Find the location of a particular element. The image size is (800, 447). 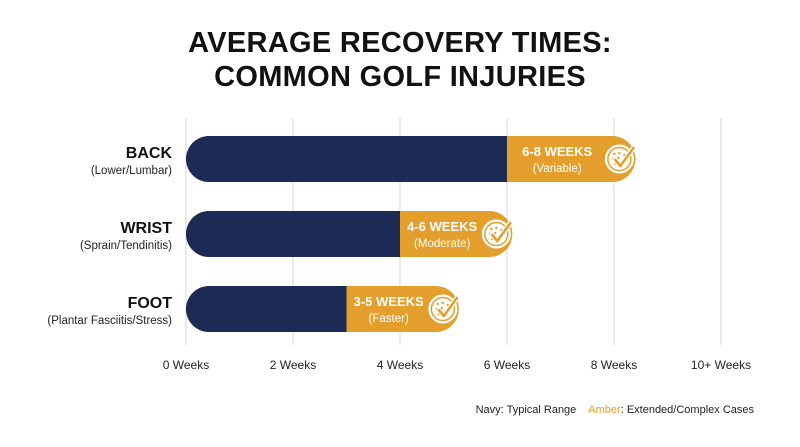

legend-amber-label: : Extended/Complex Cases is located at coordinates (687, 410).